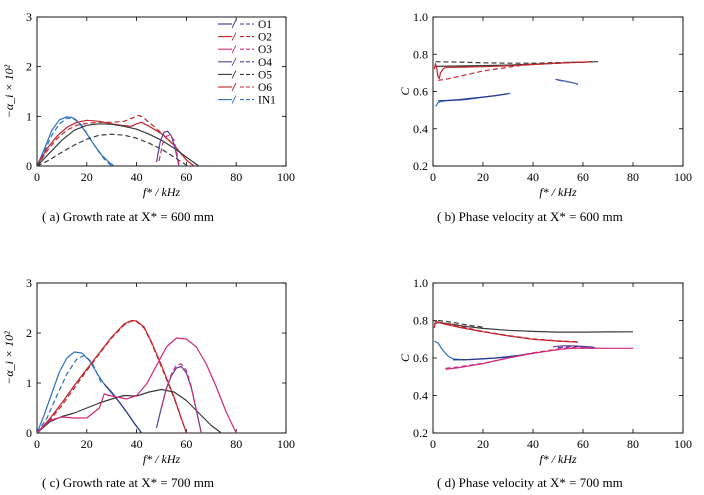 Image resolution: width=704 pixels, height=495 pixels. Describe the element at coordinates (420, 433) in the screenshot. I see `y-tick-label: 0.2` at that location.